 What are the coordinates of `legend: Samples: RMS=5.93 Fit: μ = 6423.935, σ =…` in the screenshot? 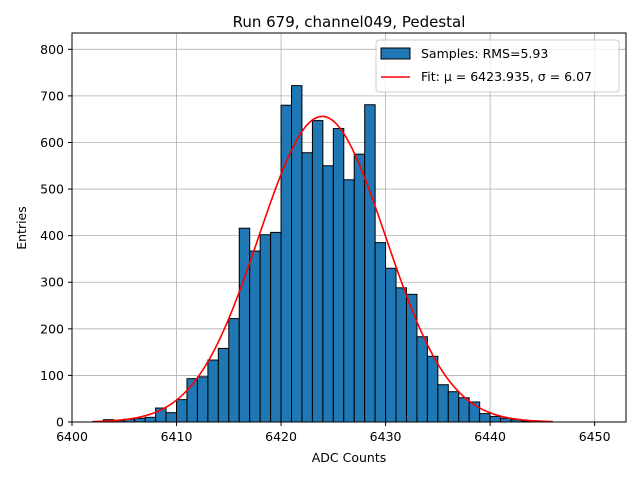 It's located at (497, 66).